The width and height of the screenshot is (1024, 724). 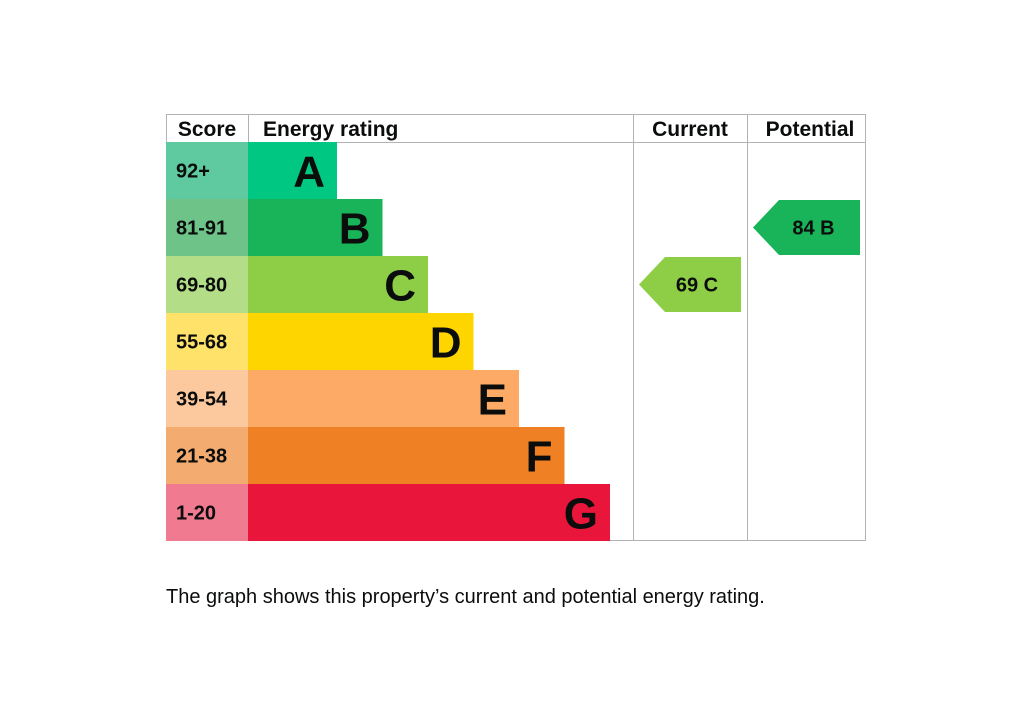 I want to click on score-cell-d, so click(x=207, y=341).